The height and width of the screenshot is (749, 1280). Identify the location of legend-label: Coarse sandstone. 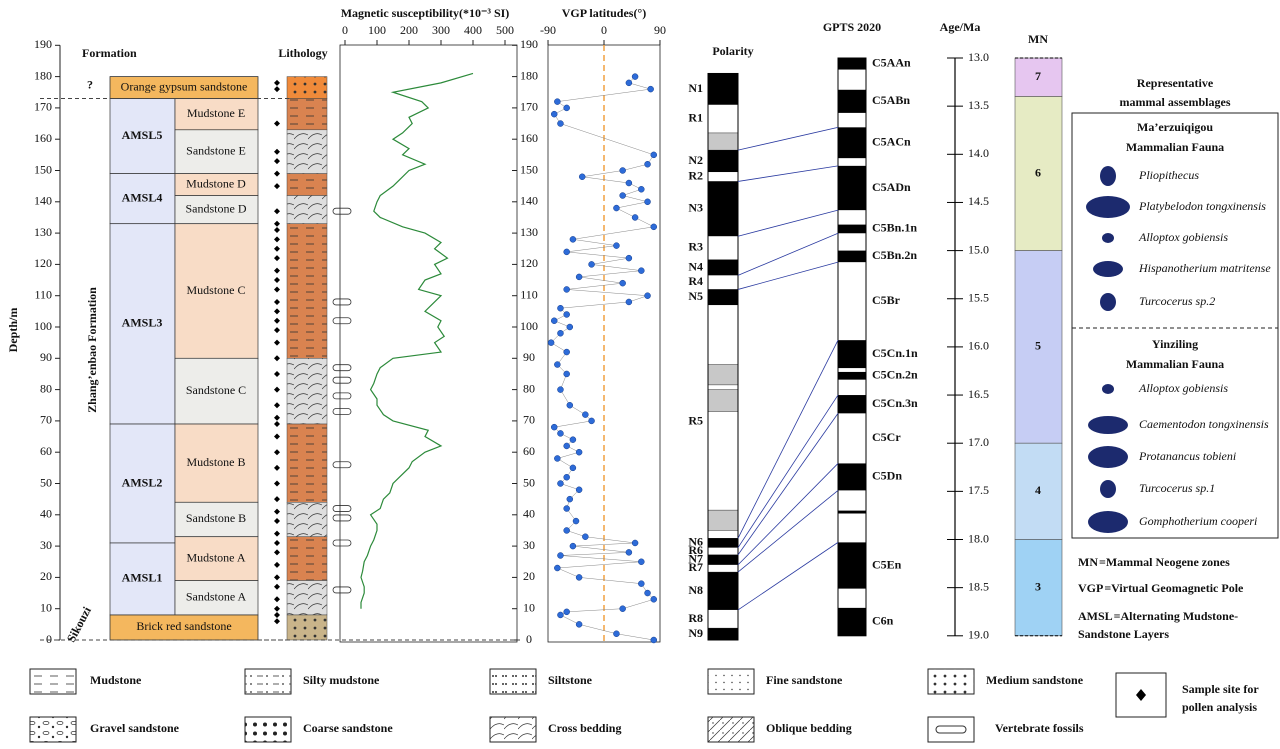
(348, 728).